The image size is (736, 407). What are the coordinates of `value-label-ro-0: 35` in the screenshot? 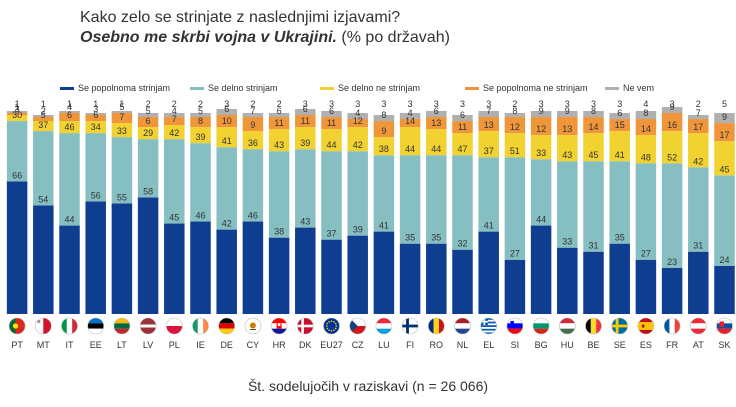 It's located at (436, 238).